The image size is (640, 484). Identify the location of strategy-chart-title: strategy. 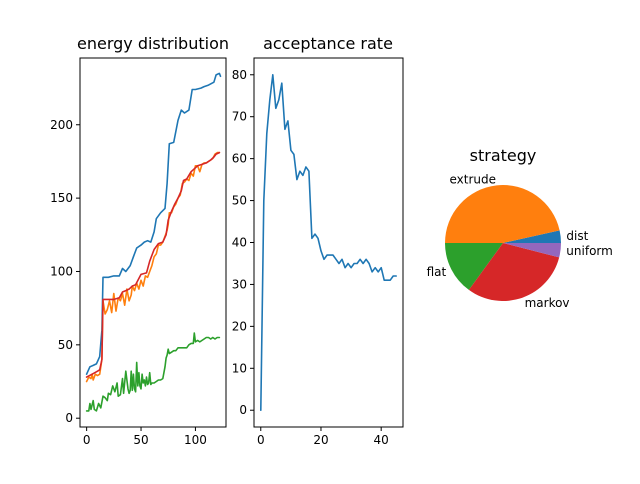
(503, 155).